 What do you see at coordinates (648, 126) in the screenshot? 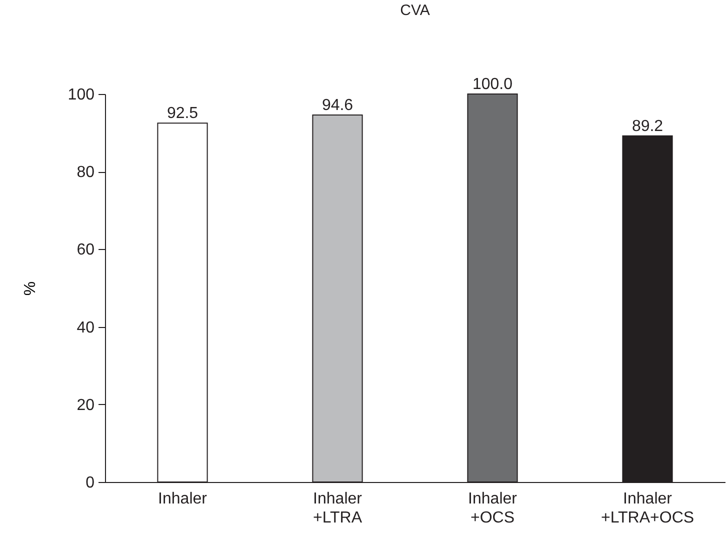
I see `data-label: 89.2` at bounding box center [648, 126].